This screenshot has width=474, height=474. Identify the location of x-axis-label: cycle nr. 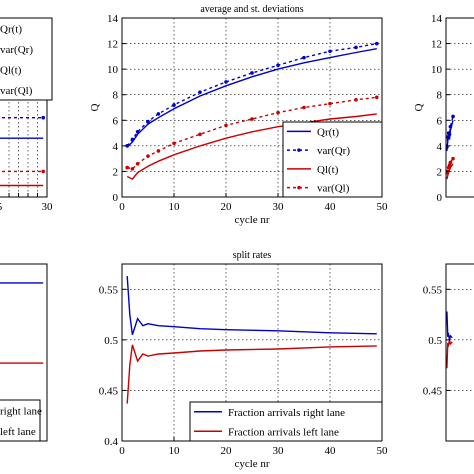
(251, 220).